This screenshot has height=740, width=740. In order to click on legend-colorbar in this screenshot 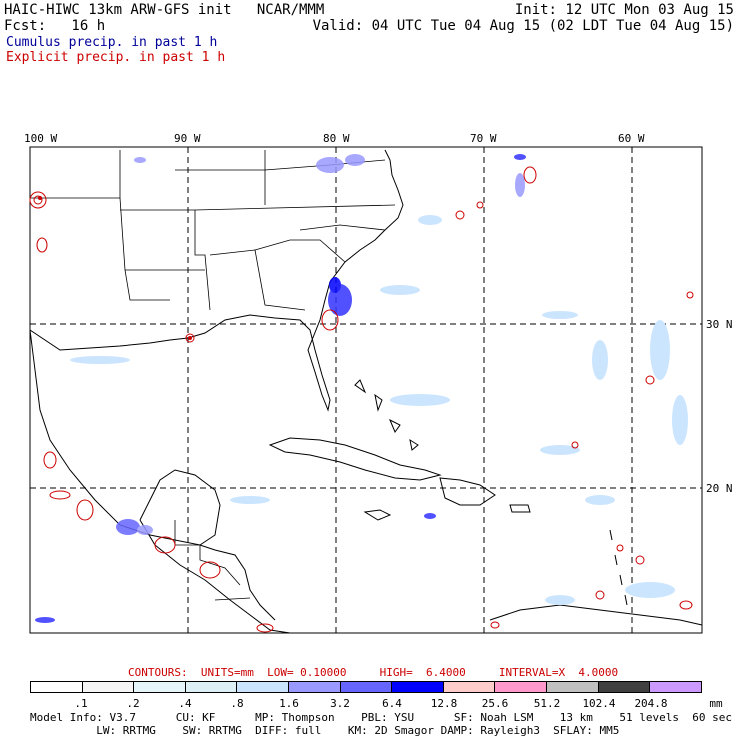, I will do `click(366, 687)`.